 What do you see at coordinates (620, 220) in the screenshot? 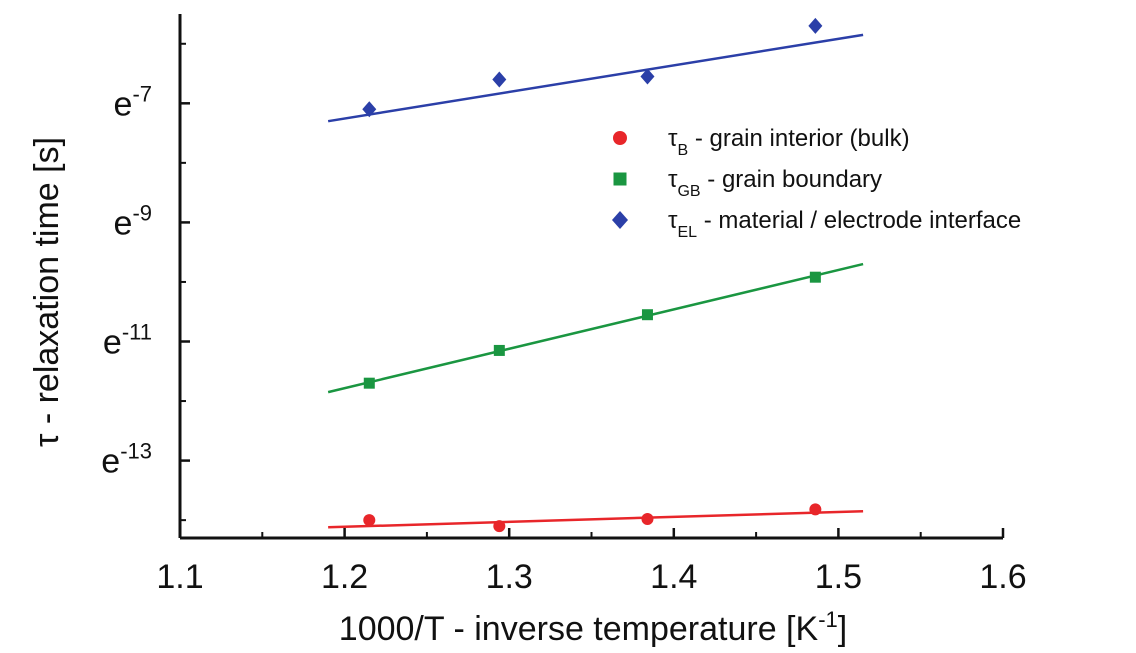
I see `legend-marker-electrode` at bounding box center [620, 220].